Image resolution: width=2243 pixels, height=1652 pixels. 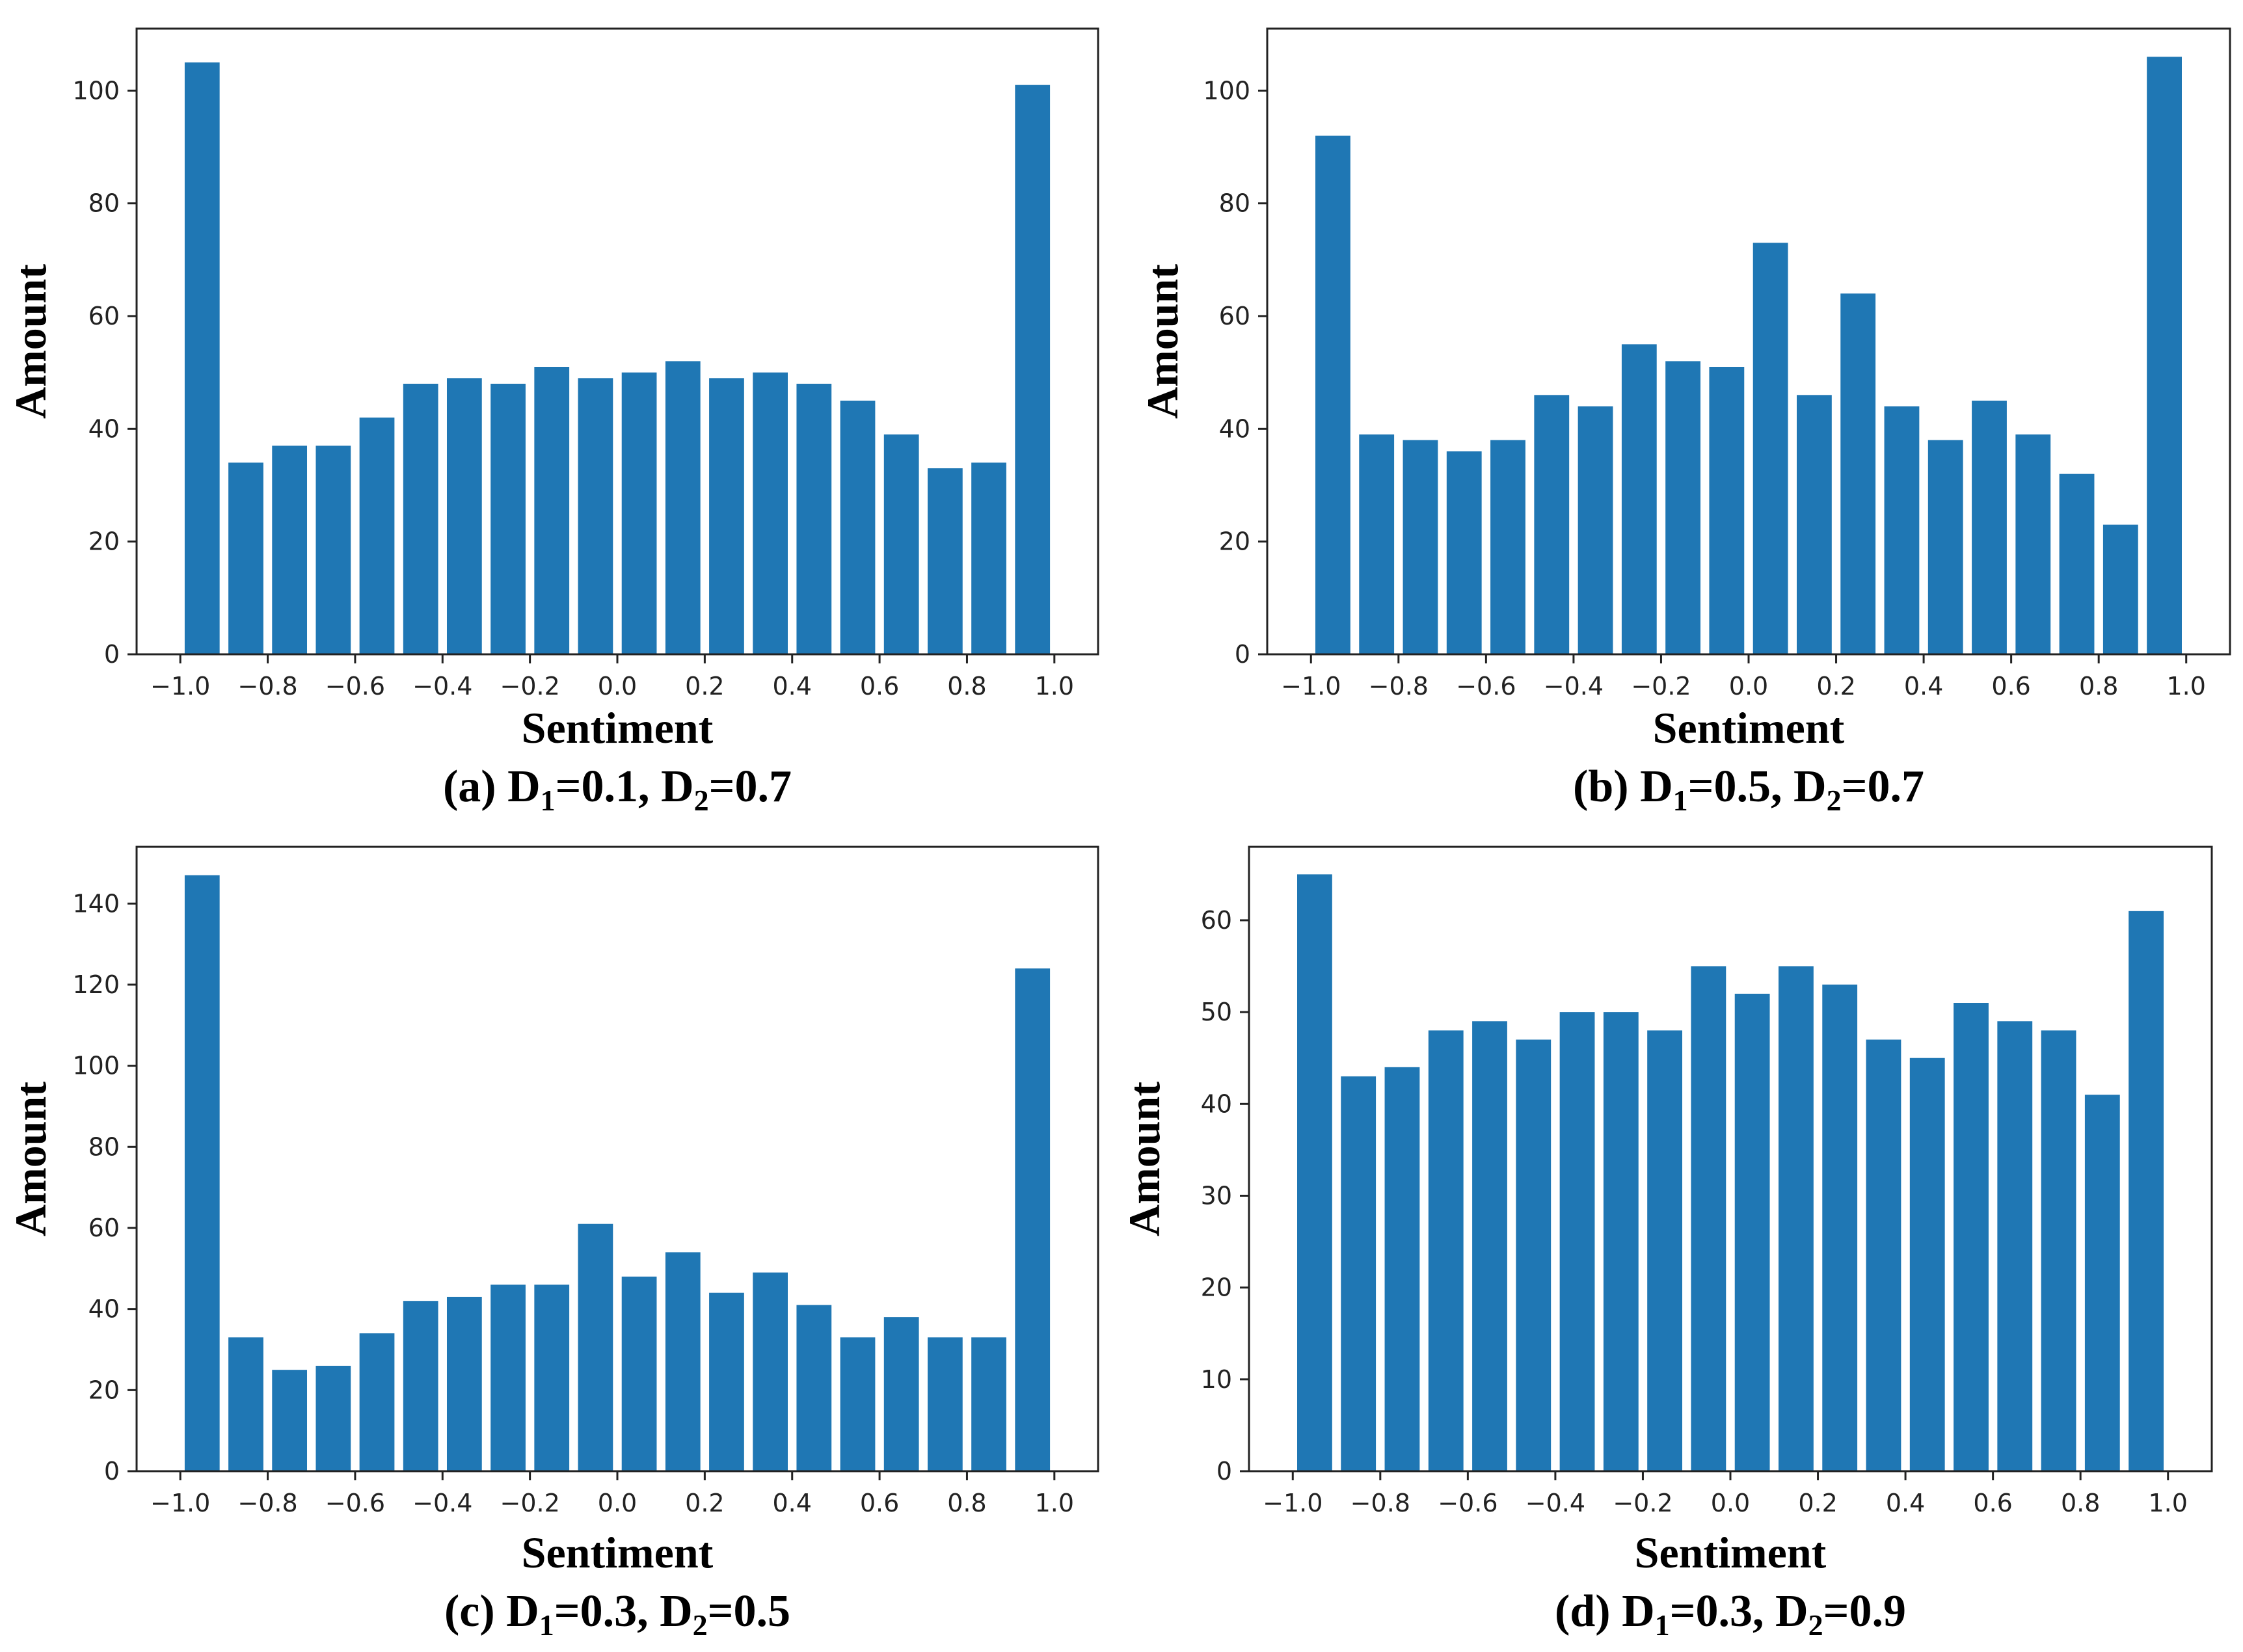 What do you see at coordinates (96, 984) in the screenshot?
I see `y-tick-label: 120` at bounding box center [96, 984].